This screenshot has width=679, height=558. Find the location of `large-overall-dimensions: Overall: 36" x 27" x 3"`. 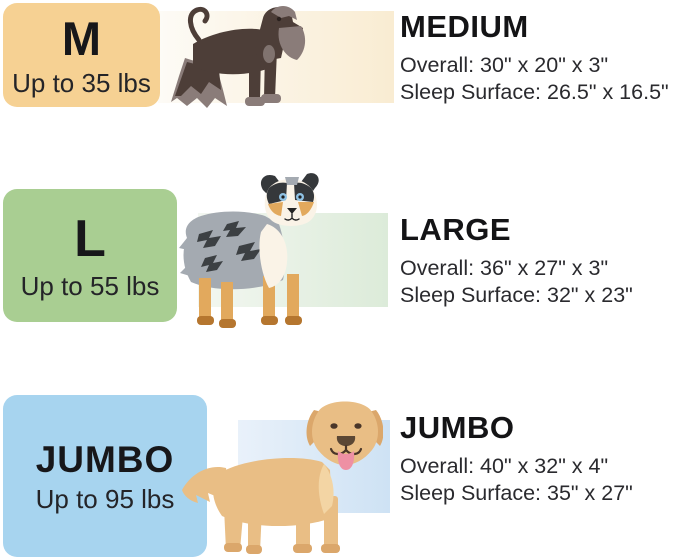

large-overall-dimensions: Overall: 36" x 27" x 3" is located at coordinates (504, 267).